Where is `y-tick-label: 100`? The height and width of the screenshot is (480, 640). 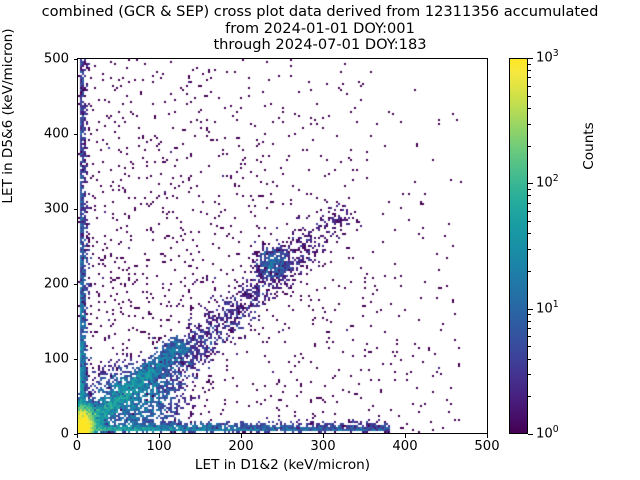 y-tick-label: 100 is located at coordinates (56, 359).